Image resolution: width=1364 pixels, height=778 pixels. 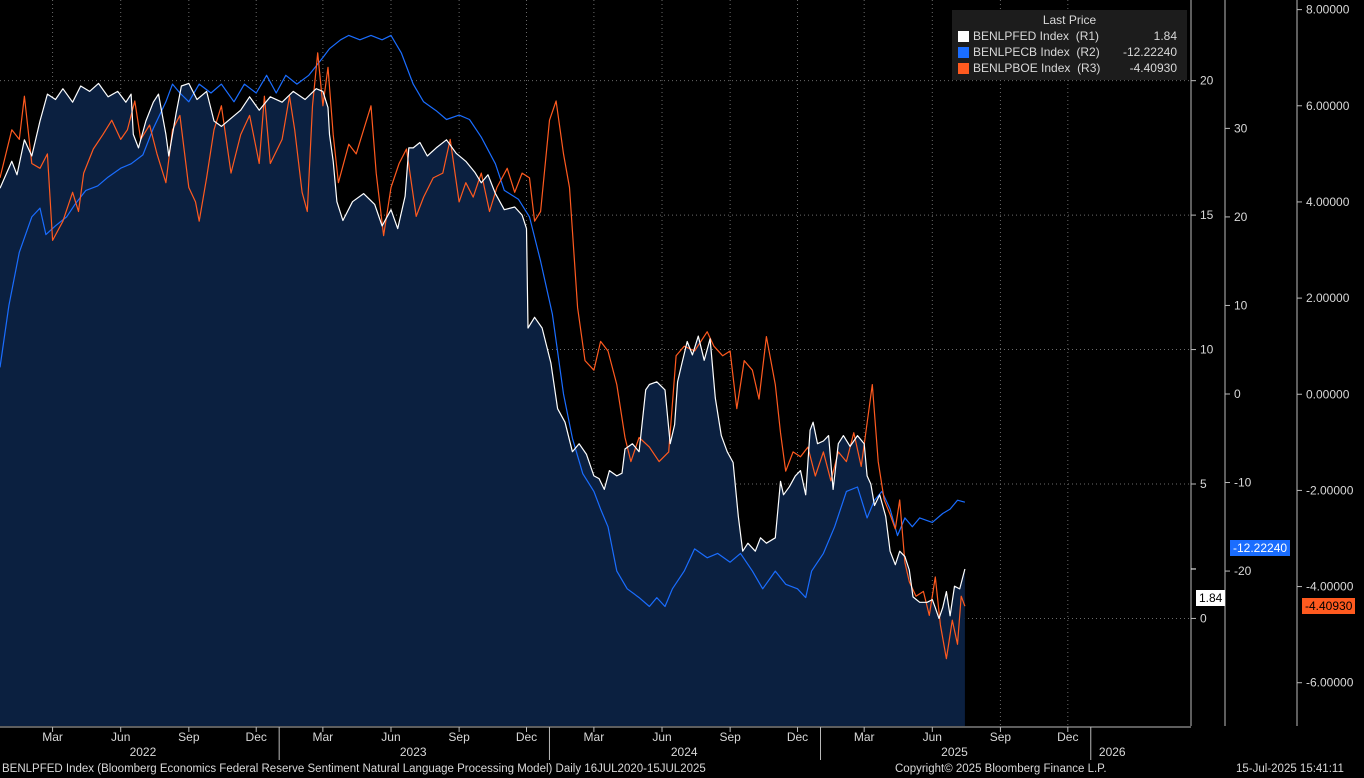 What do you see at coordinates (1328, 298) in the screenshot?
I see `tick-label-r3: 2.00000` at bounding box center [1328, 298].